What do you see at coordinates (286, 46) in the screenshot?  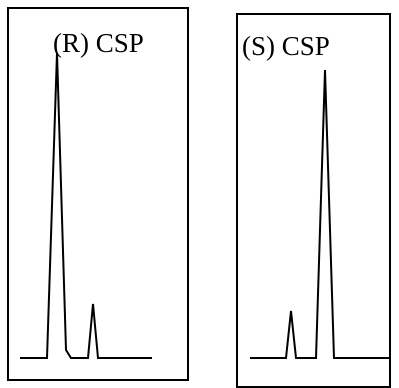 I see `panel-s-label: (S) CSP` at bounding box center [286, 46].